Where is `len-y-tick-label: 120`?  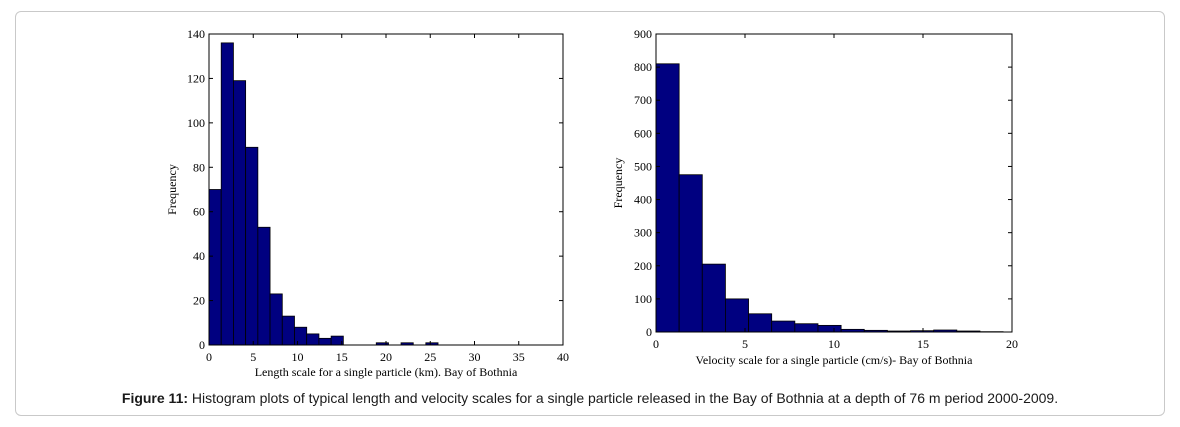 len-y-tick-label: 120 is located at coordinates (196, 78).